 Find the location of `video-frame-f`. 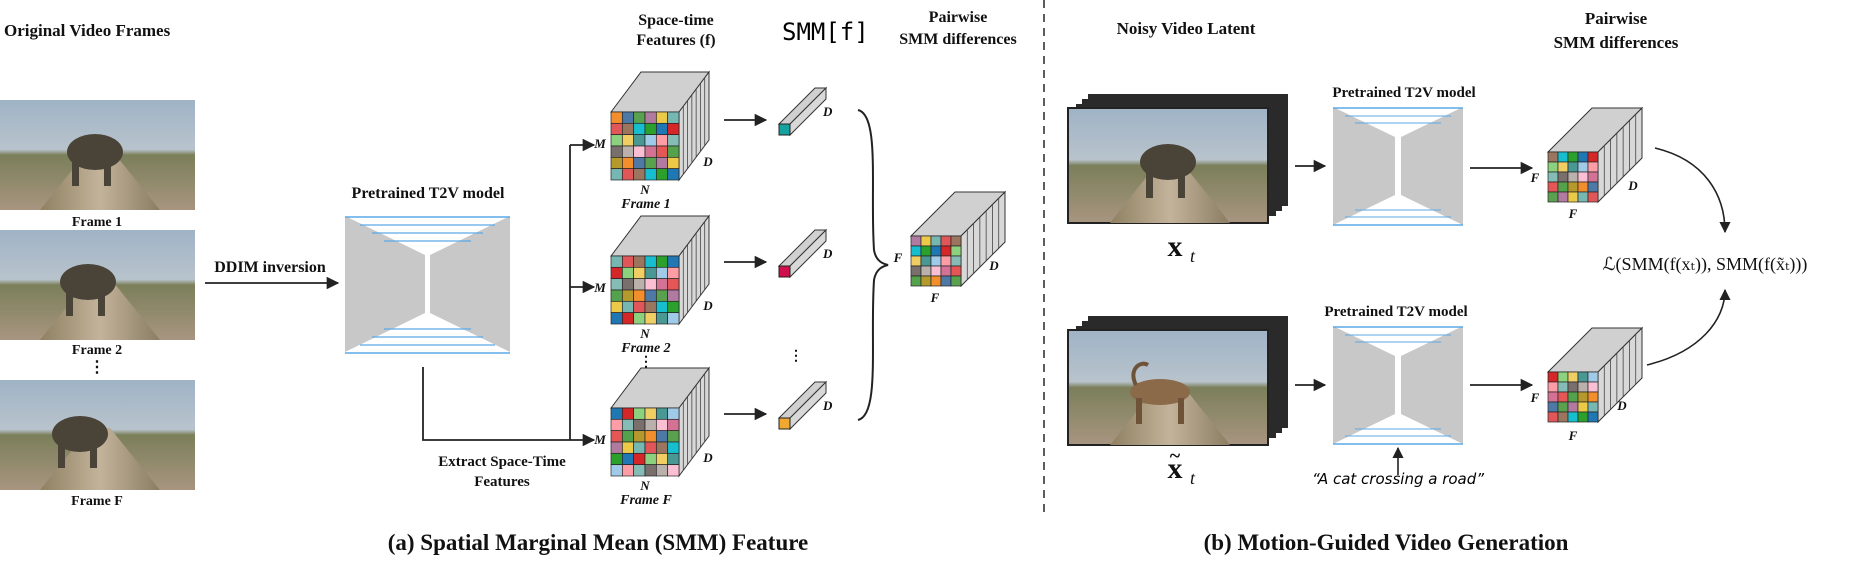

video-frame-f is located at coordinates (97, 435).